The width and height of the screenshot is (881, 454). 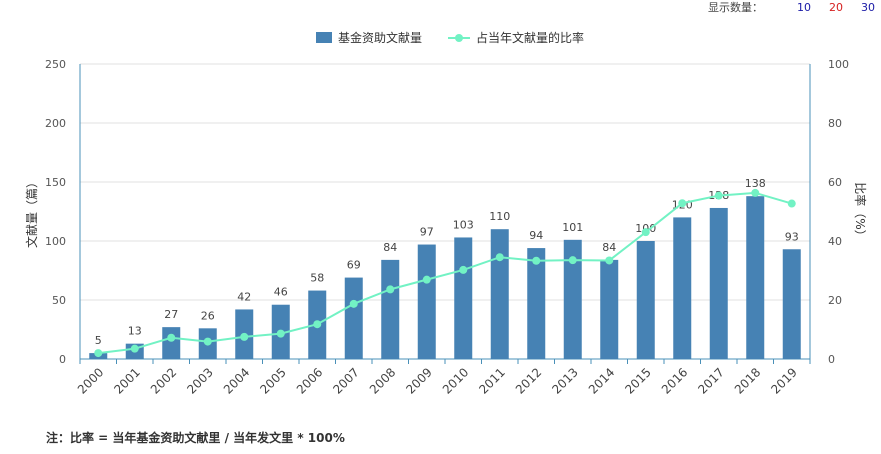 What do you see at coordinates (528, 380) in the screenshot?
I see `x-tick-label: 2012` at bounding box center [528, 380].